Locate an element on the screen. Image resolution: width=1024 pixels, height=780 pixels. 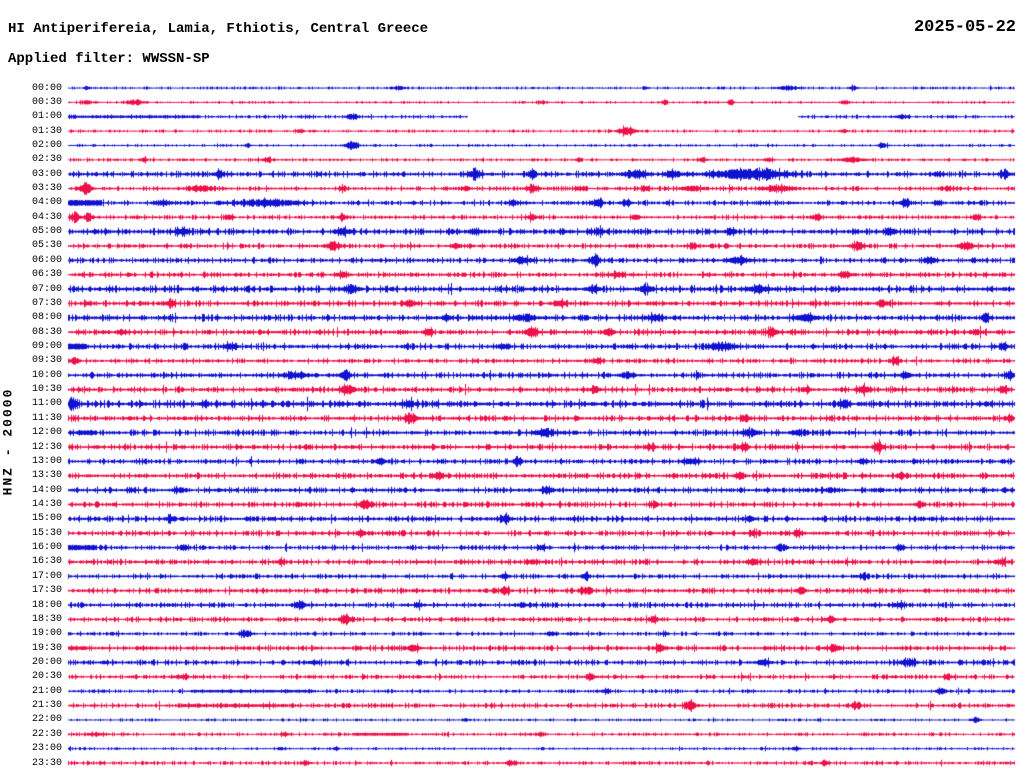
time-label-1530: 15:30 is located at coordinates (46, 533).